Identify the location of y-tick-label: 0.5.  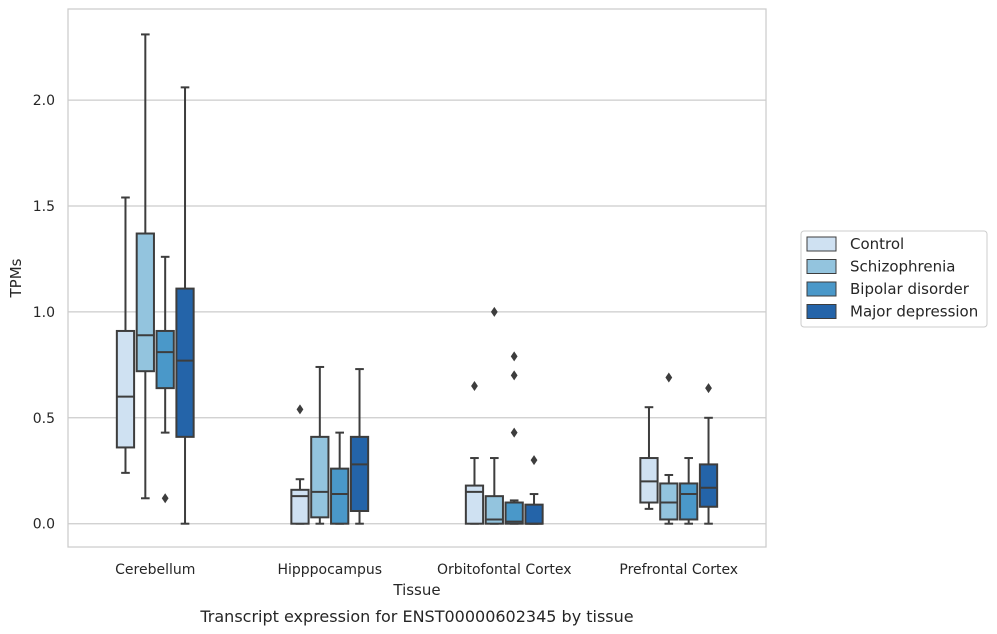
(44, 419).